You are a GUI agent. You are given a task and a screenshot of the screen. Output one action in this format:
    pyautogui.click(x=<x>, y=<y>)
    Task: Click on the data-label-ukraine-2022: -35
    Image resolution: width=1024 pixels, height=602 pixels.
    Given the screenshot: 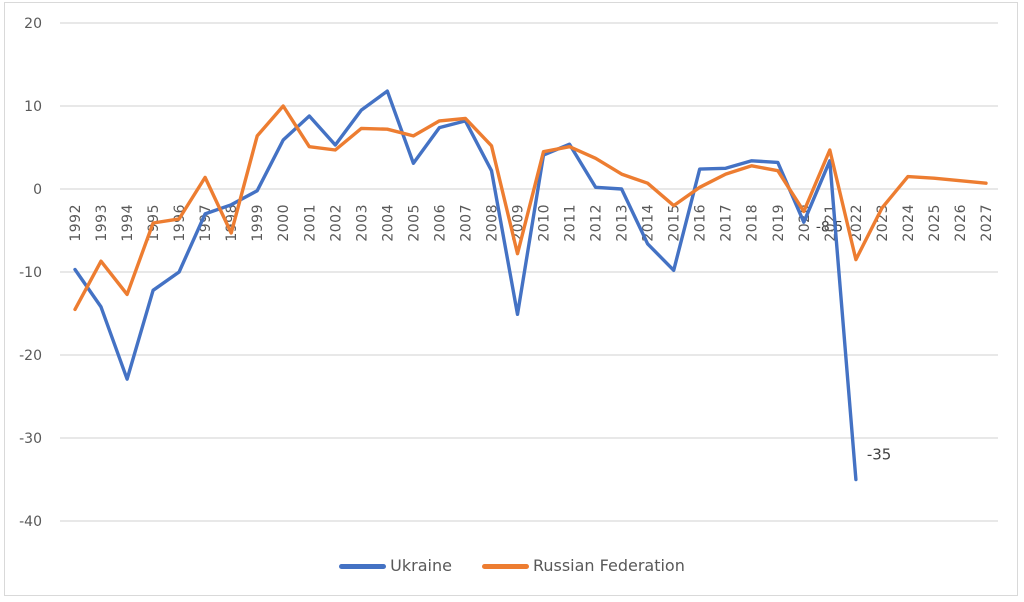 What is the action you would take?
    pyautogui.click(x=879, y=455)
    